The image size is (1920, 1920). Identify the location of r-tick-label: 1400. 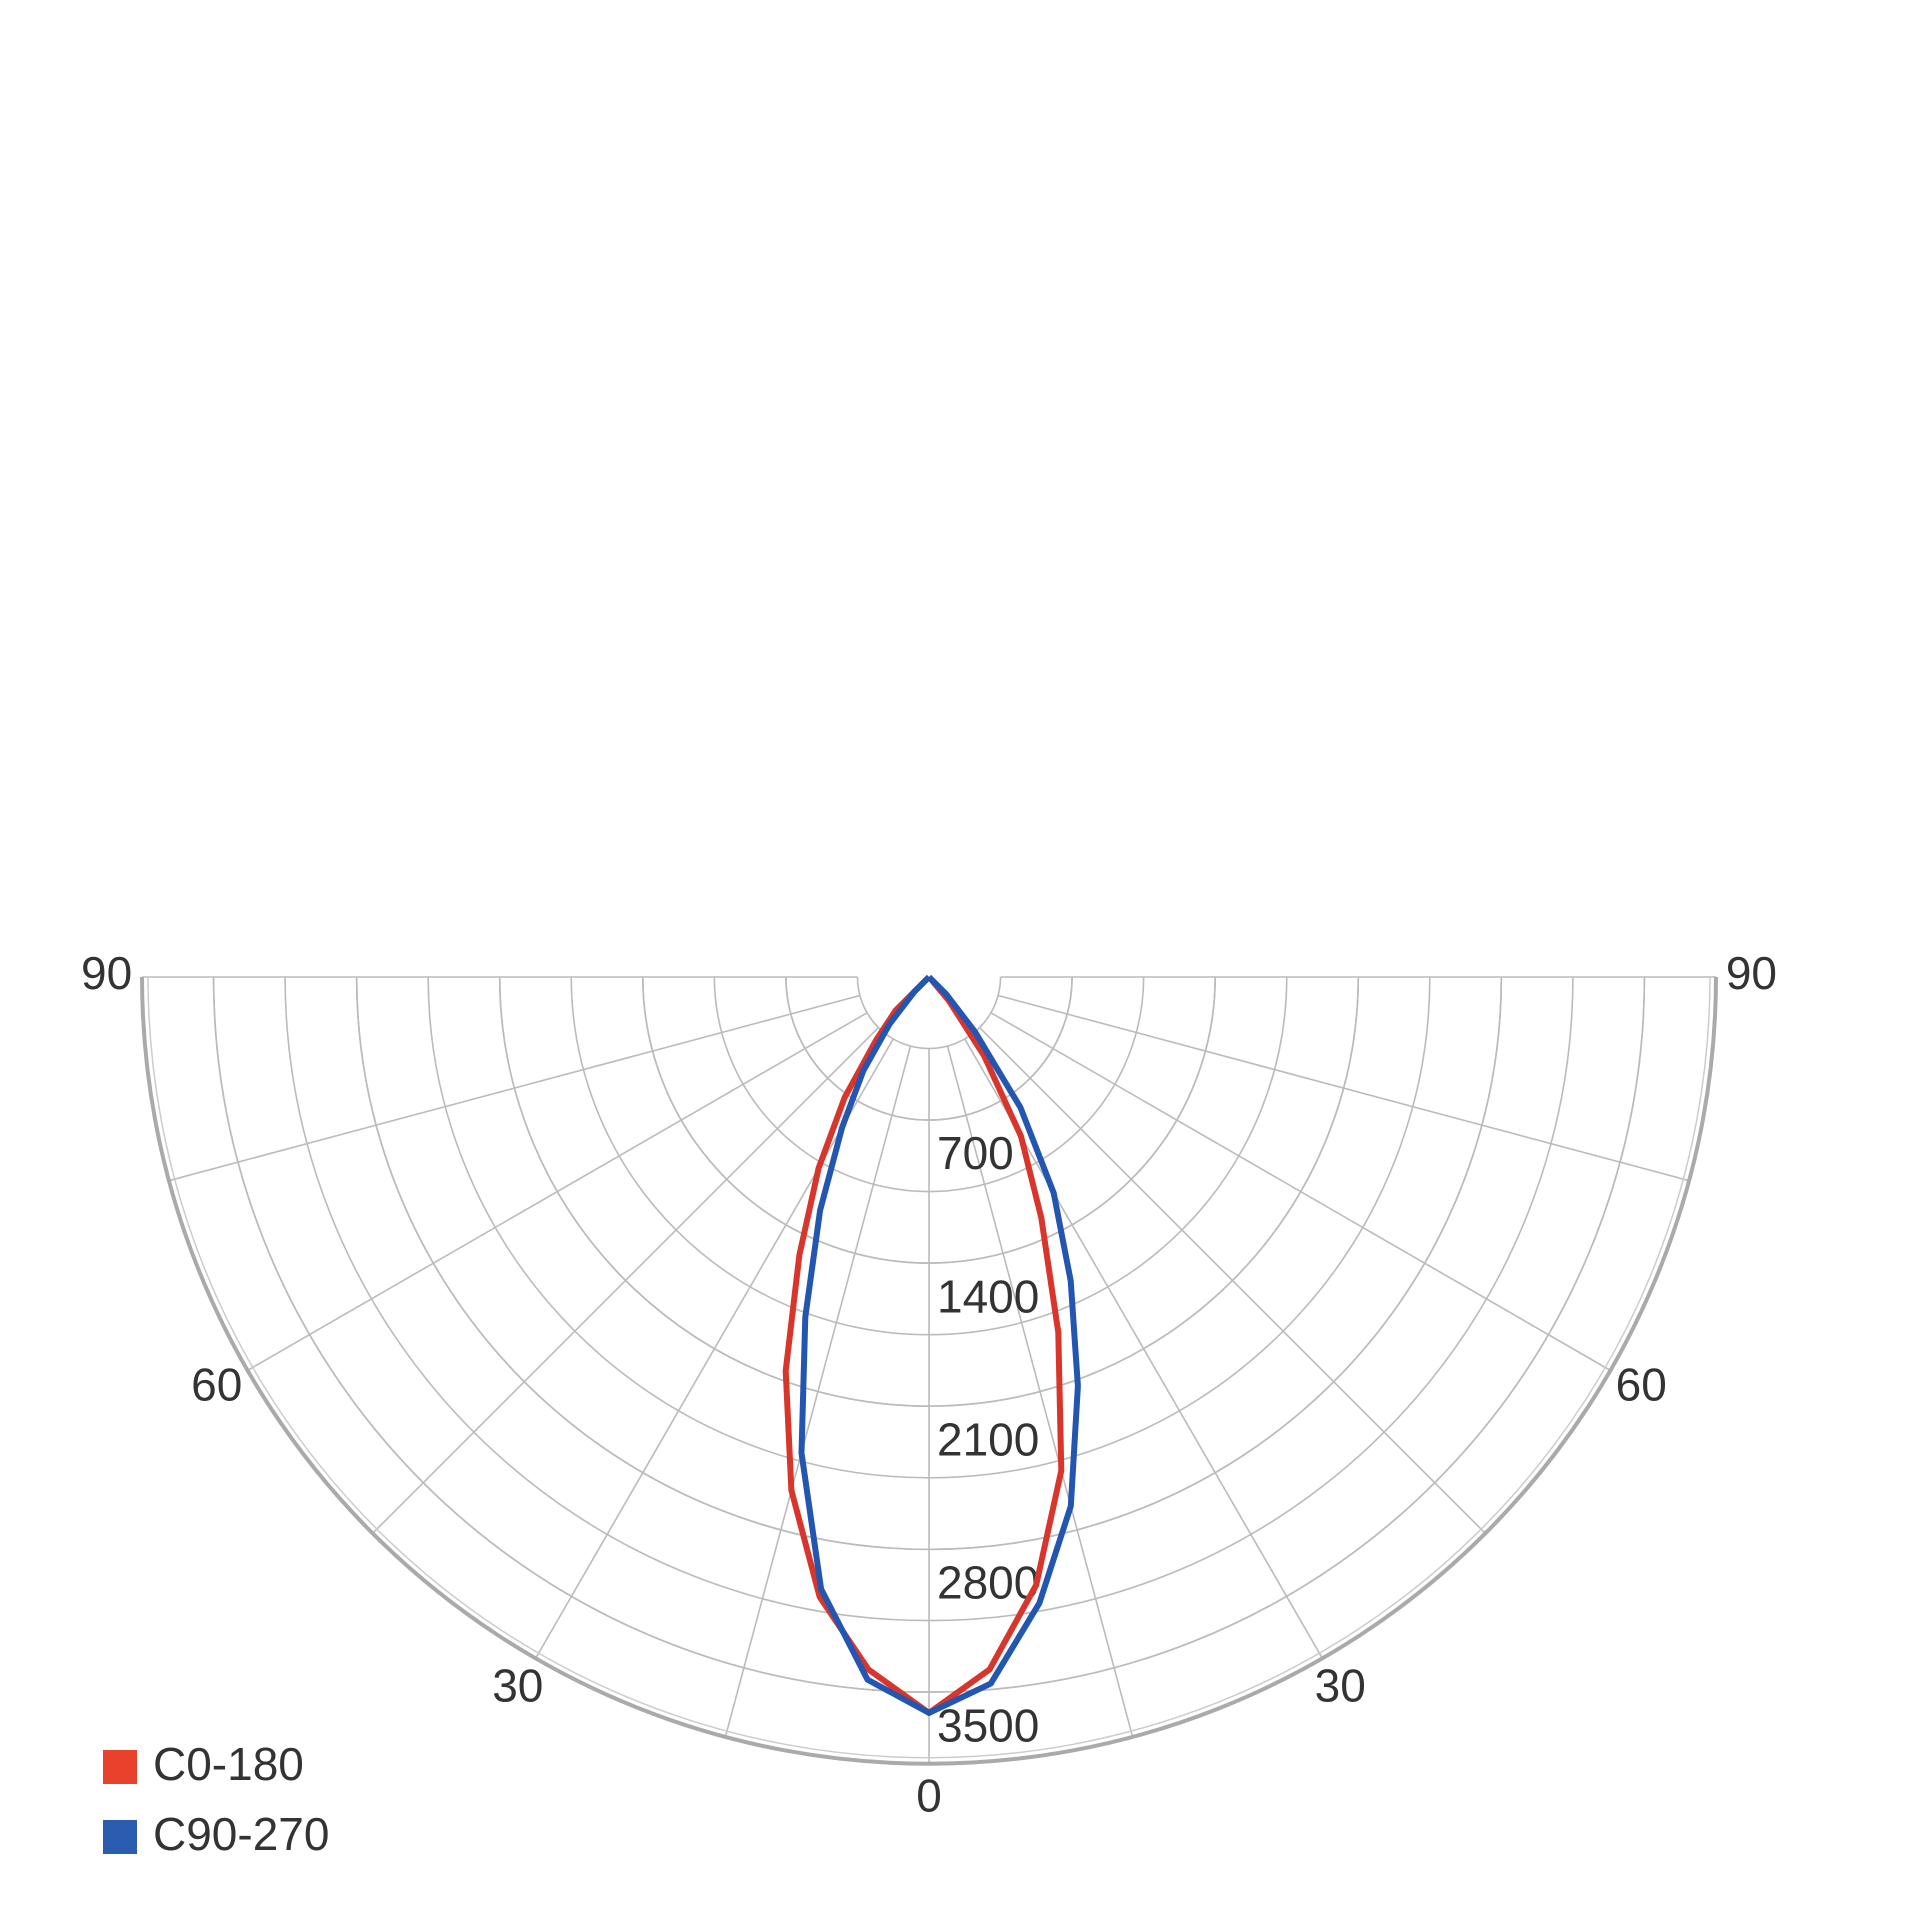
(988, 1296).